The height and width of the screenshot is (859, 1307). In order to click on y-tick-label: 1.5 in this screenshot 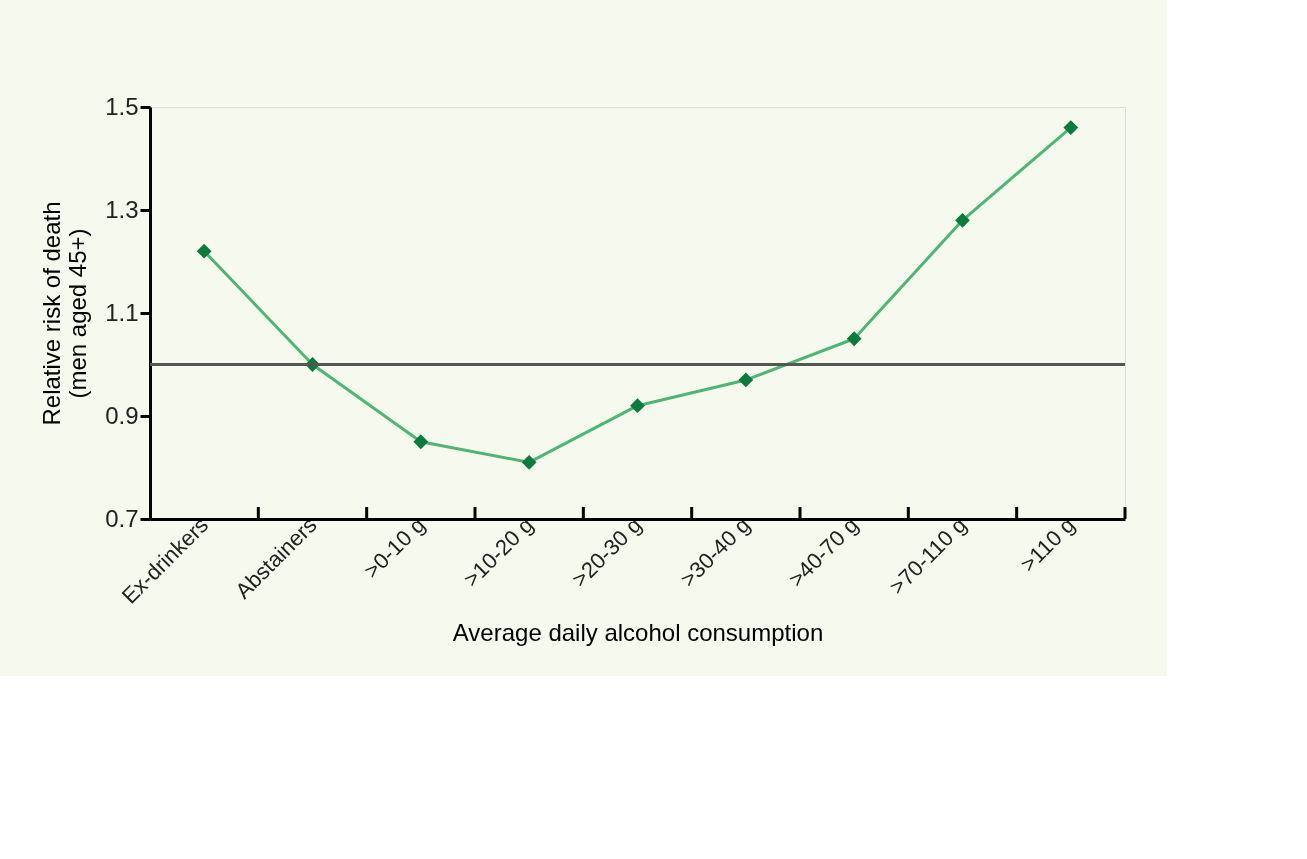, I will do `click(122, 106)`.